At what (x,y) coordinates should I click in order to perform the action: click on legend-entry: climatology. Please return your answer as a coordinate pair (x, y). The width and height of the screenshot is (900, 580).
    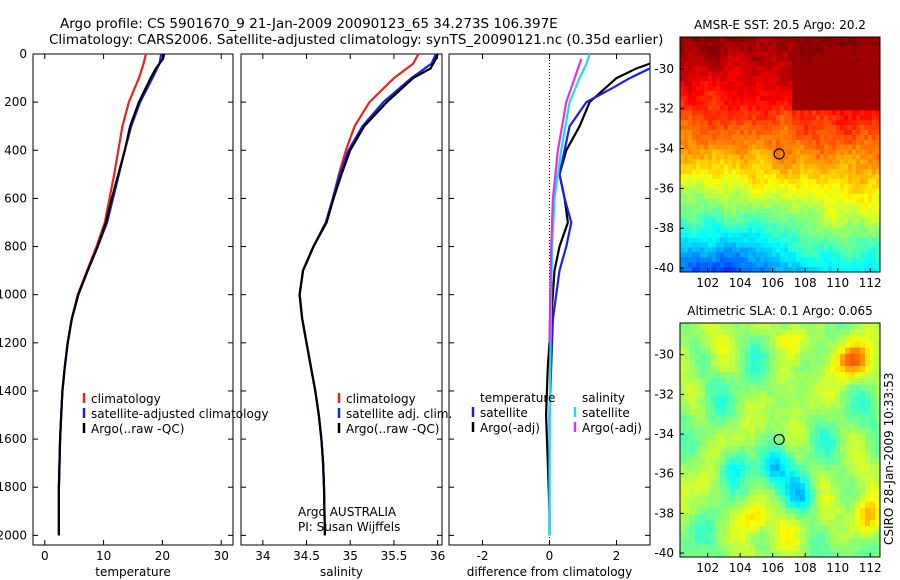
    Looking at the image, I should click on (381, 399).